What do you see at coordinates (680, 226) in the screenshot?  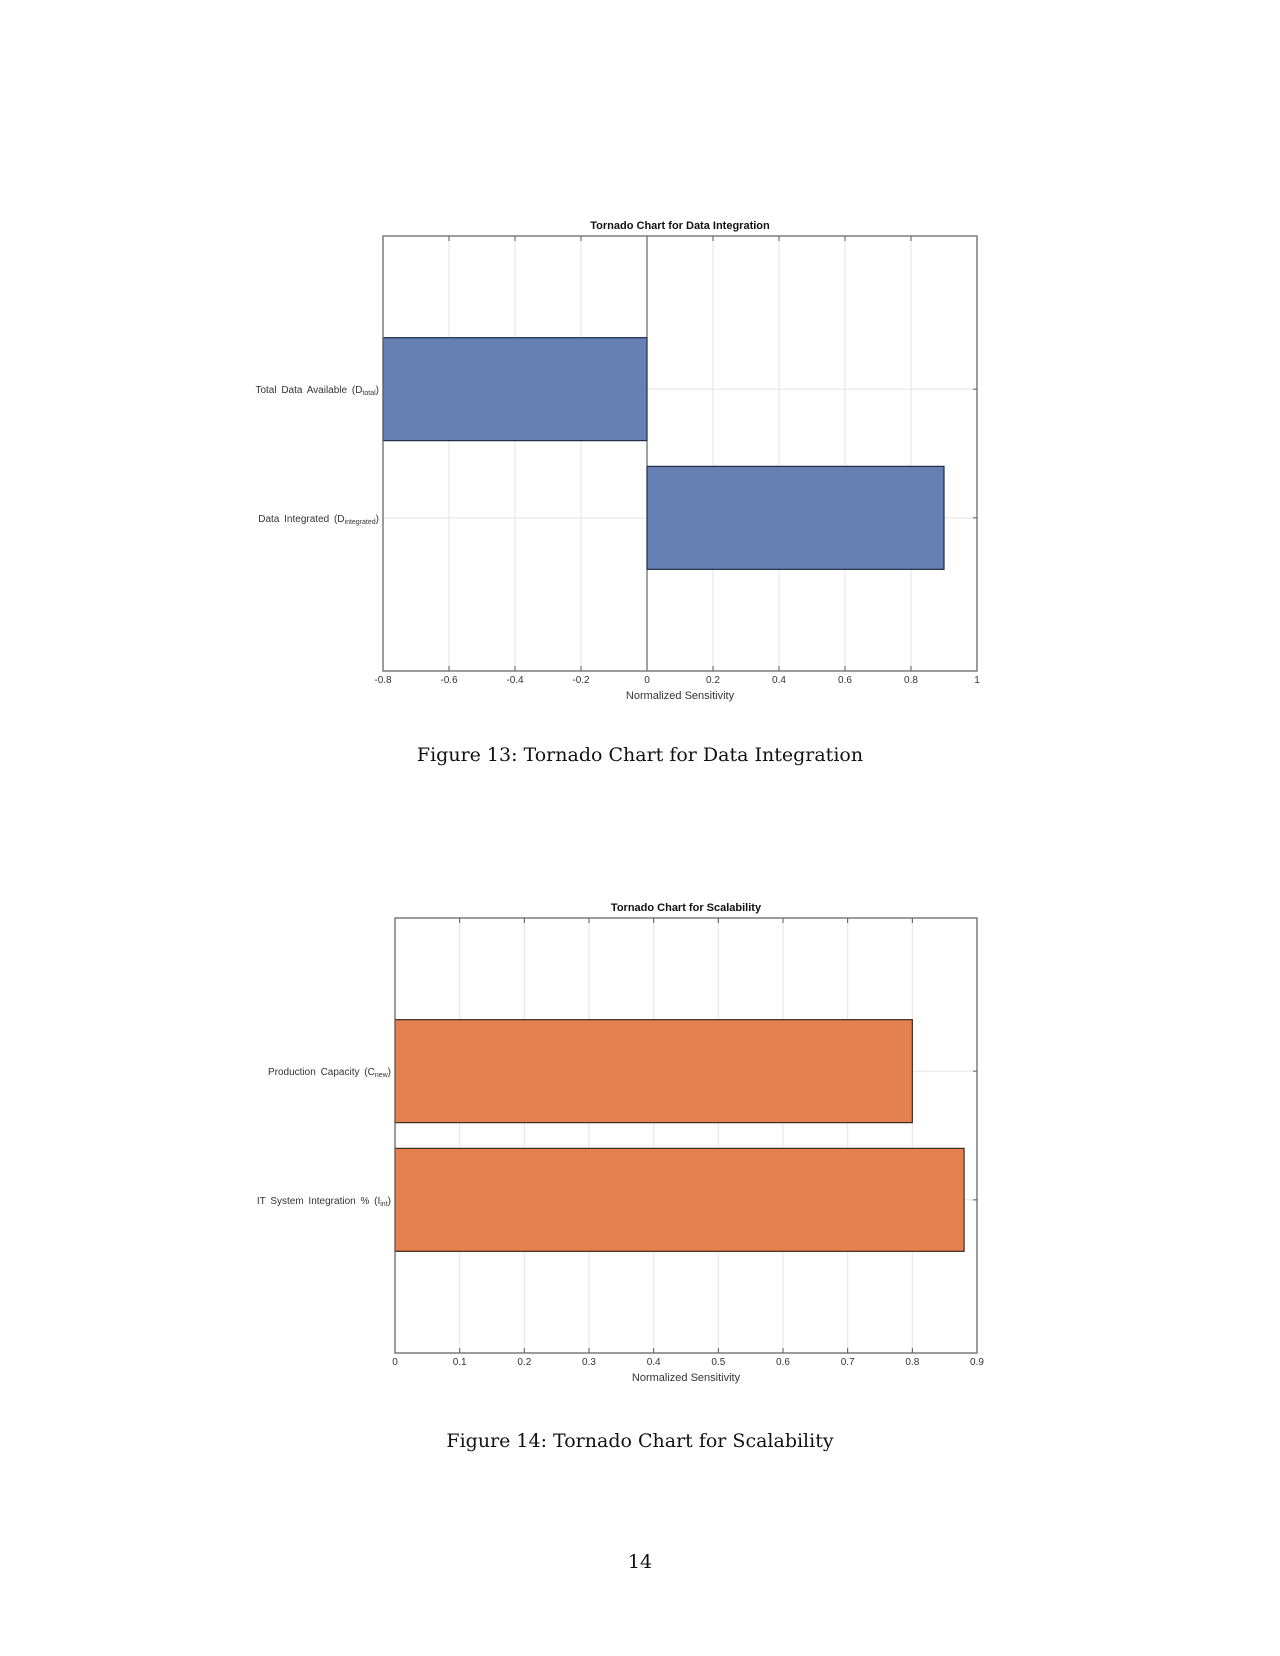 I see `chart-title: Tornado Chart for Data Integration` at bounding box center [680, 226].